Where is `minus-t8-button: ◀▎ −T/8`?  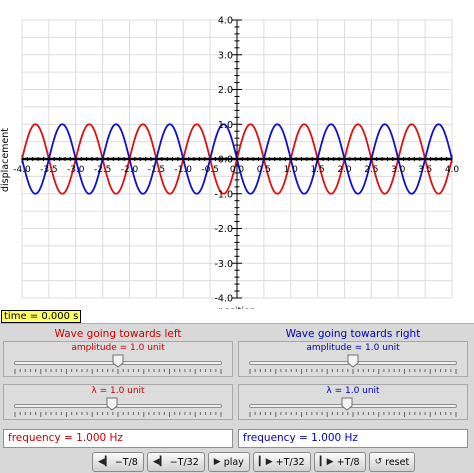
minus-t8-button: ◀▎ −T/8 is located at coordinates (118, 462).